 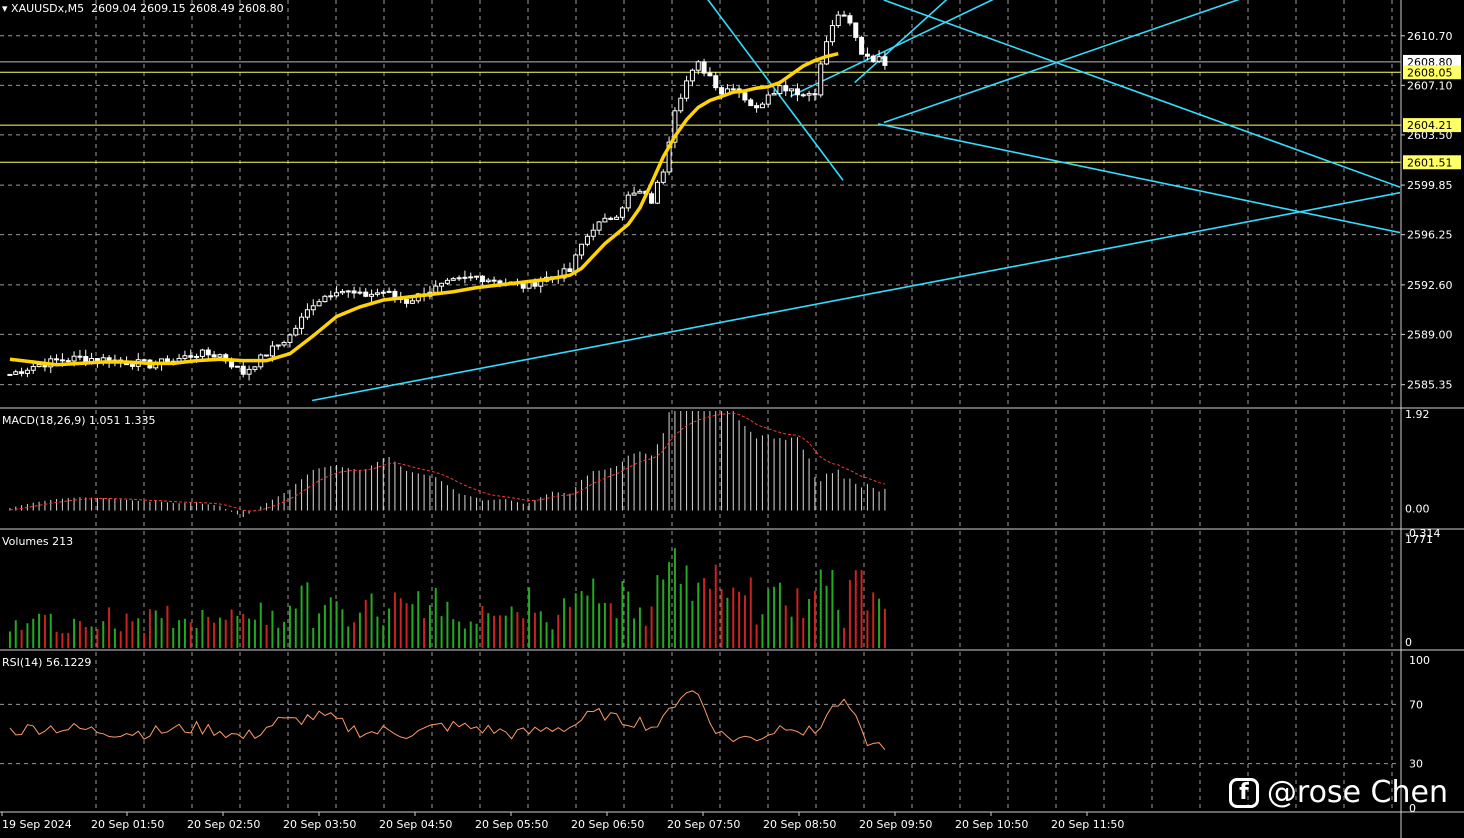 I want to click on time-tick-label: 19 Sep 2024, so click(x=37, y=824).